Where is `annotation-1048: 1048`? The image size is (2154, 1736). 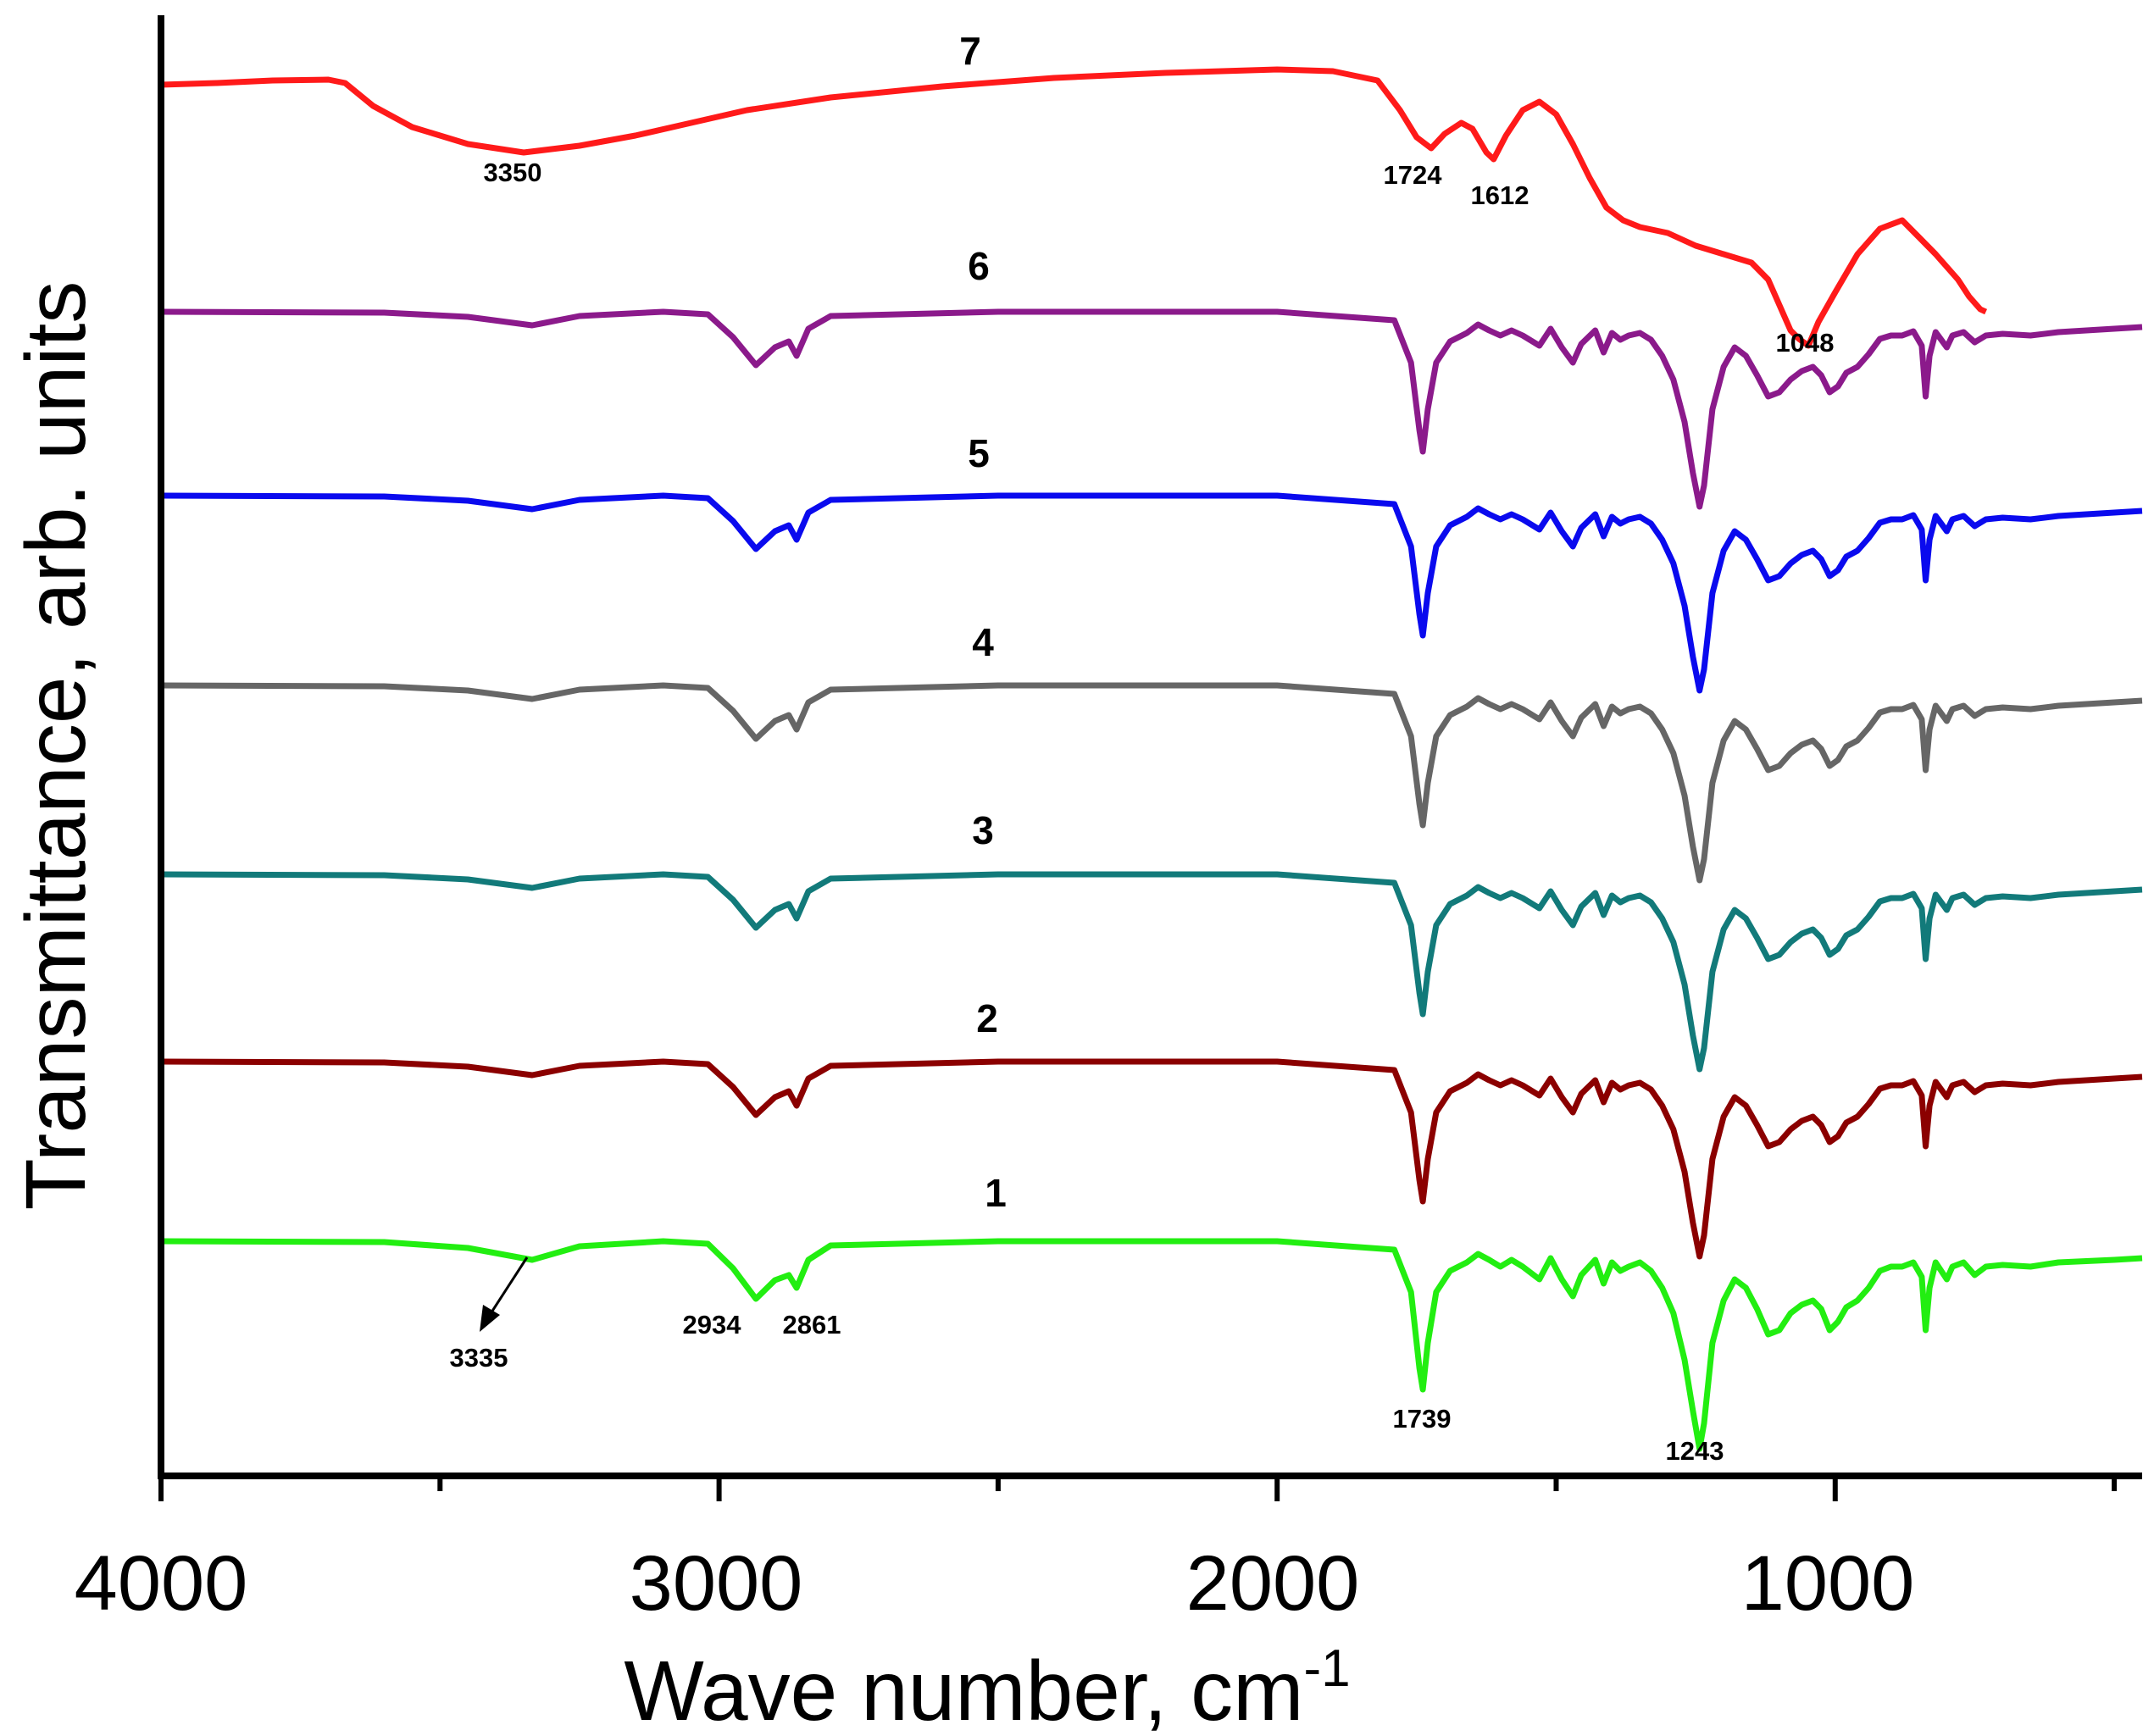
annotation-1048: 1048 is located at coordinates (1805, 343).